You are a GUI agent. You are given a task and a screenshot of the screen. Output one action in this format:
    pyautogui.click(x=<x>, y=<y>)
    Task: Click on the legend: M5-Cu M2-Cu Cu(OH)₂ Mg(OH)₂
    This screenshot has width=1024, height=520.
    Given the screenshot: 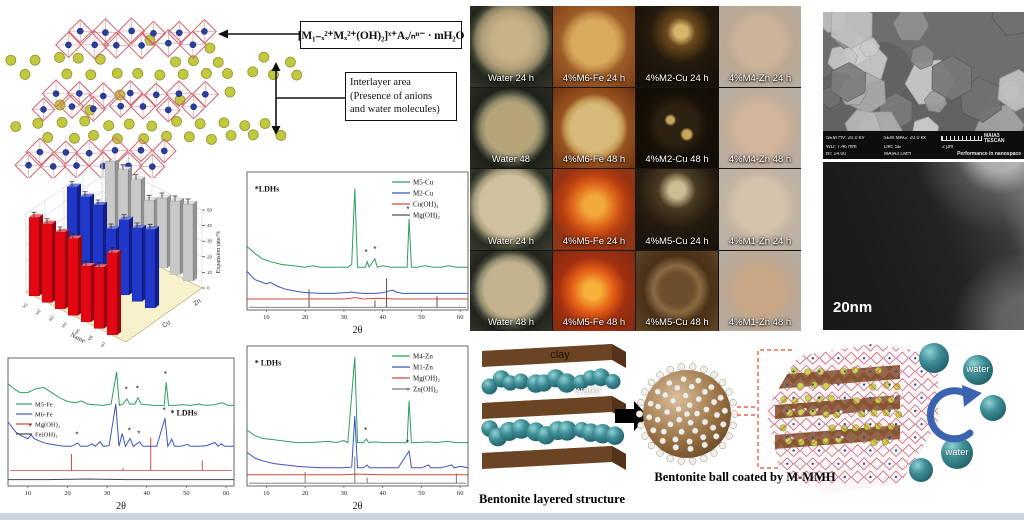 What is the action you would take?
    pyautogui.click(x=416, y=199)
    